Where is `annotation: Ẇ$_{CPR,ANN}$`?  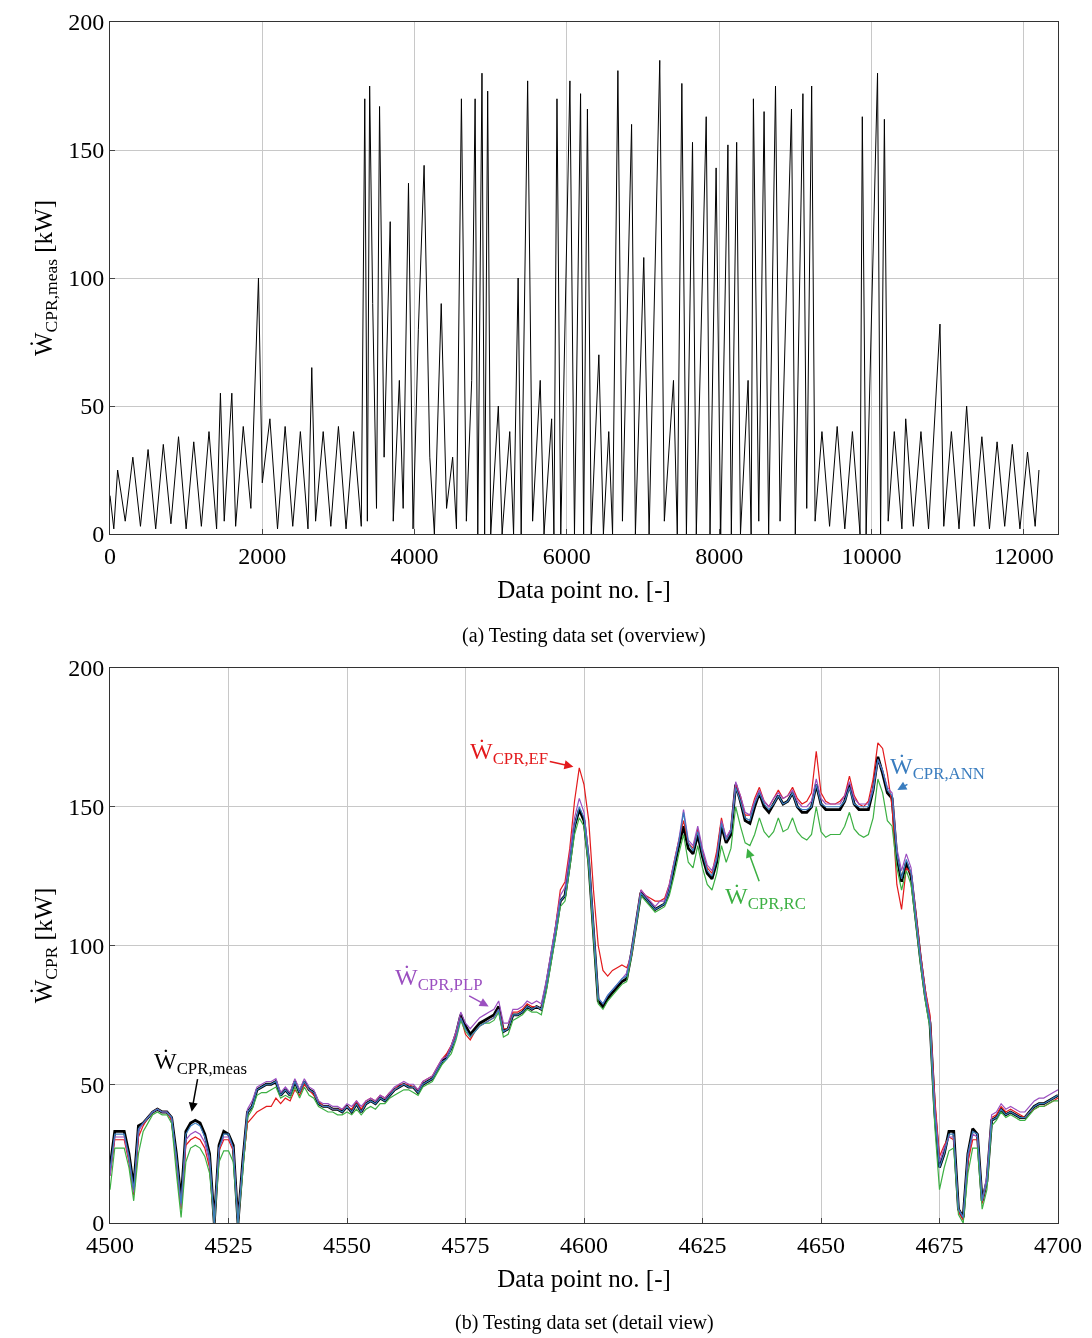 annotation: Ẇ$_{CPR,ANN}$ is located at coordinates (937, 768).